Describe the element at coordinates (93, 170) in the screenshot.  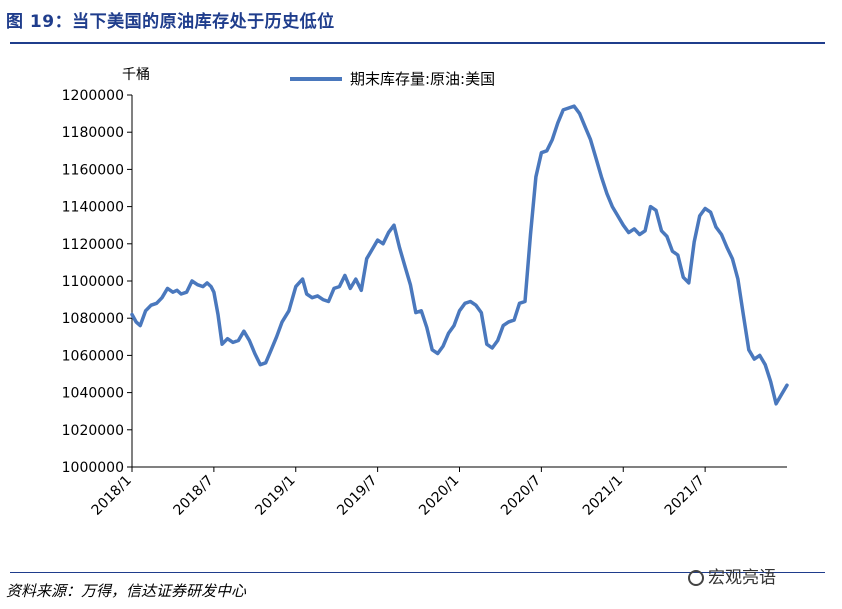
I see `y-tick-label: 1160000` at that location.